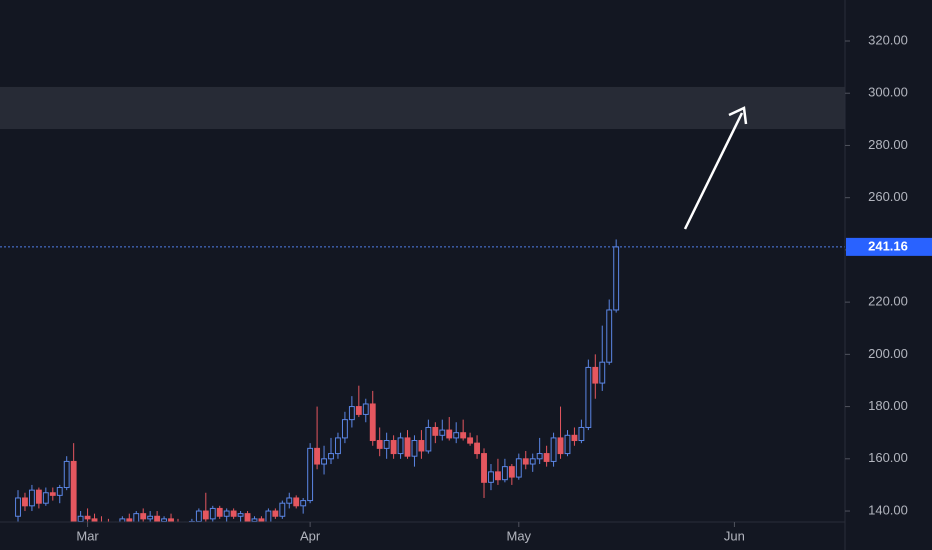 This screenshot has height=550, width=932. I want to click on price-zone, so click(422, 107).